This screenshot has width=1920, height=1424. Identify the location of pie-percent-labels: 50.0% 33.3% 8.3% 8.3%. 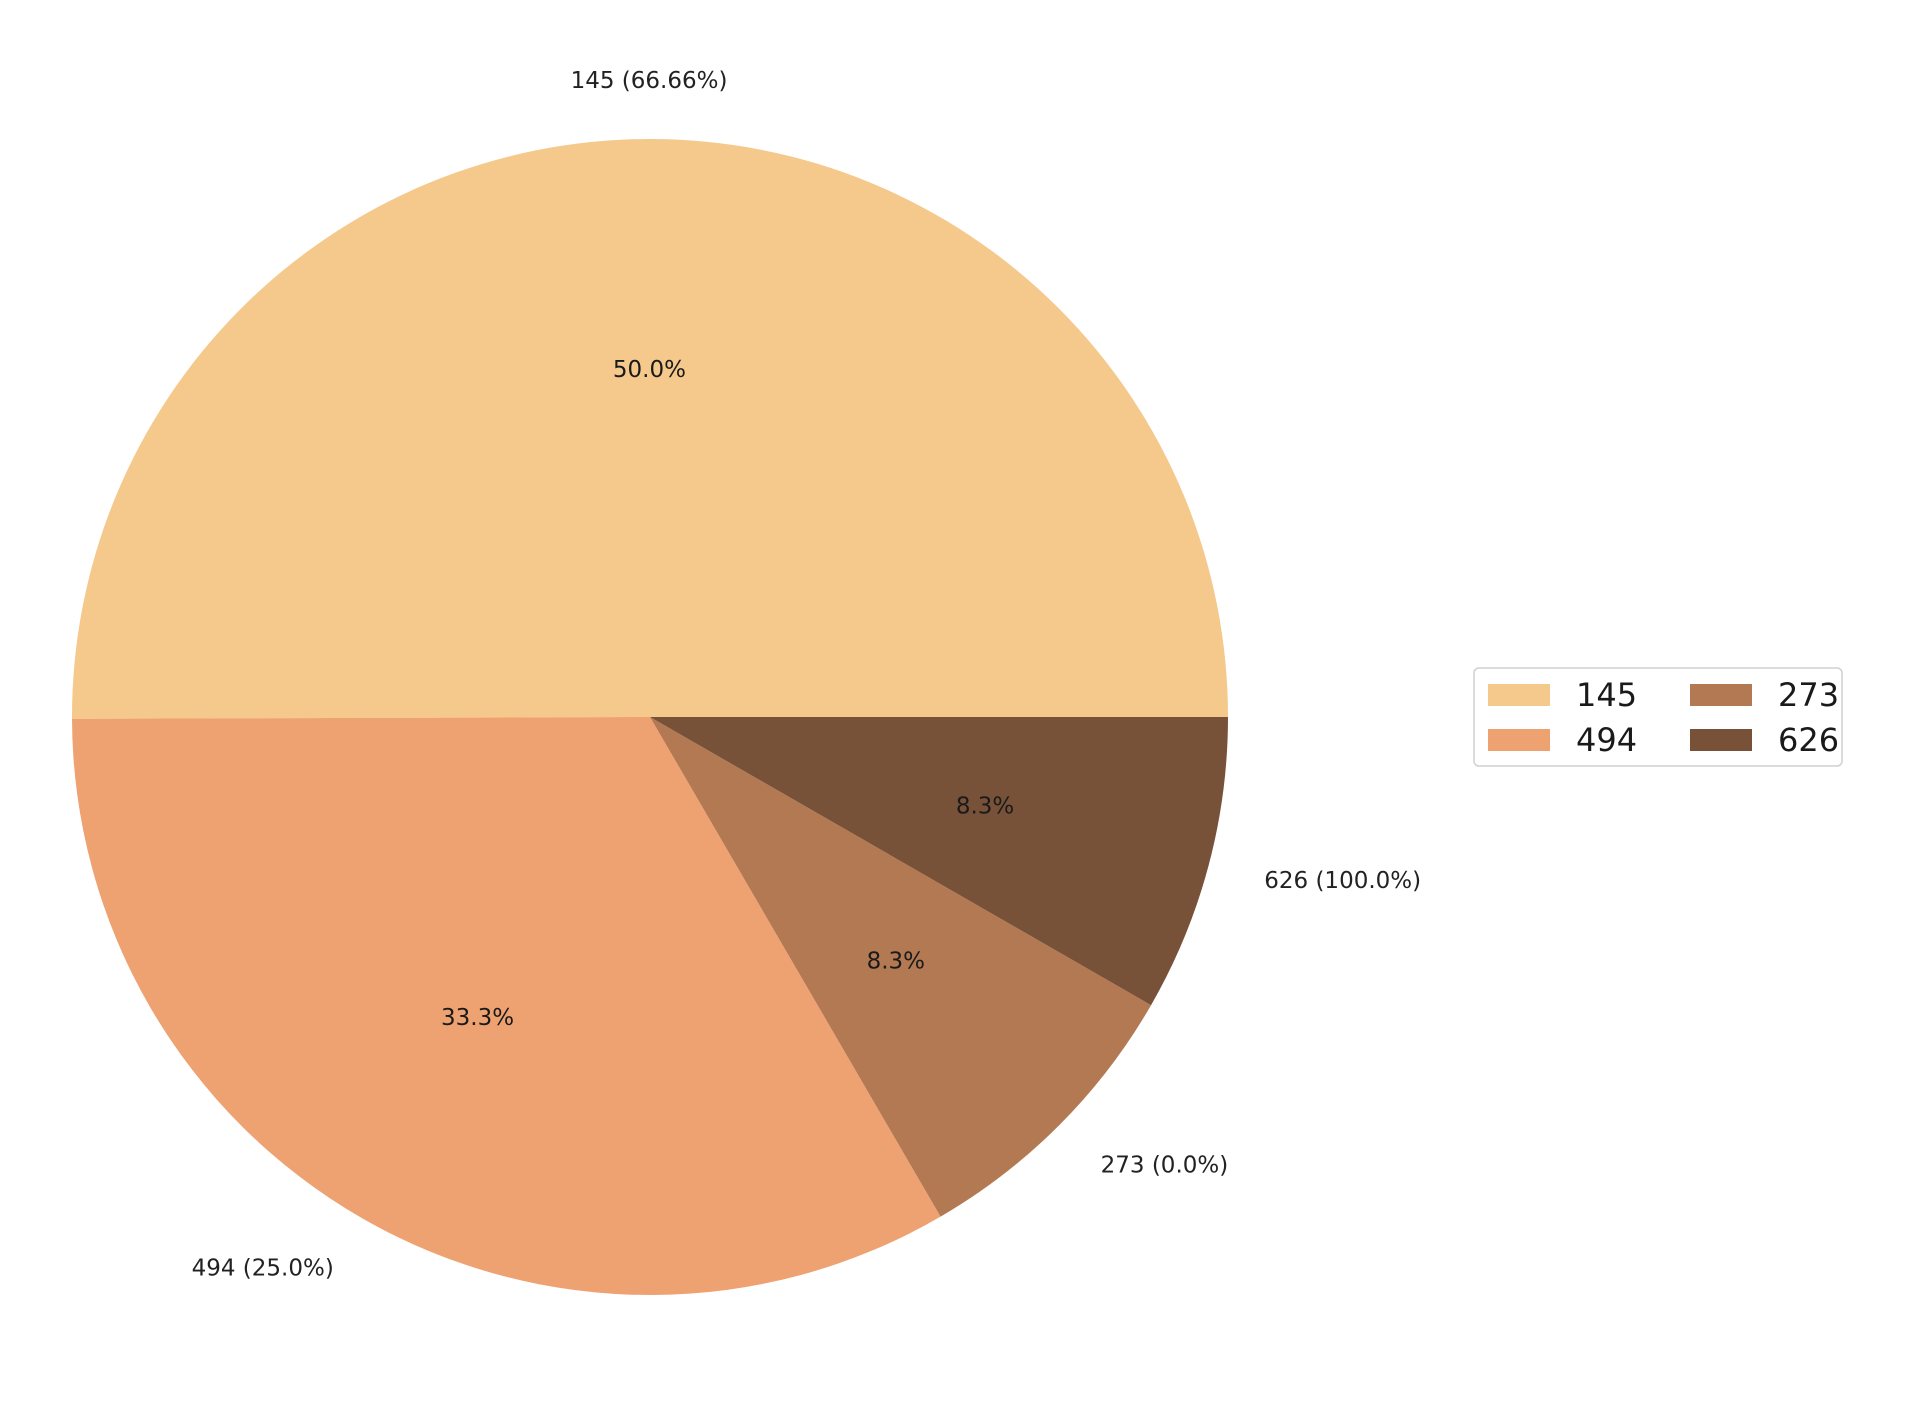
(727, 694).